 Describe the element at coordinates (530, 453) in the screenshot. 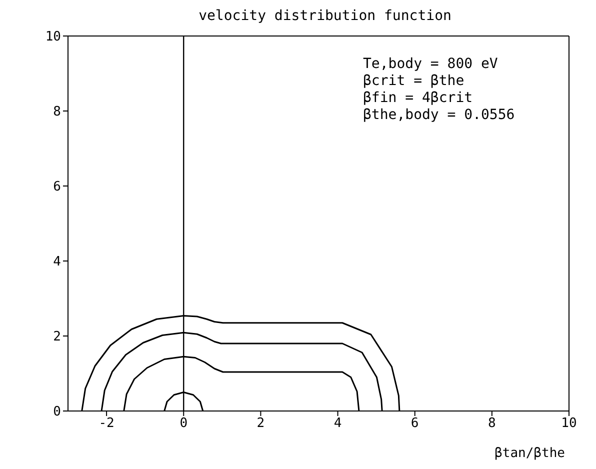

I see `x-axis-title: βtan/βthe` at that location.